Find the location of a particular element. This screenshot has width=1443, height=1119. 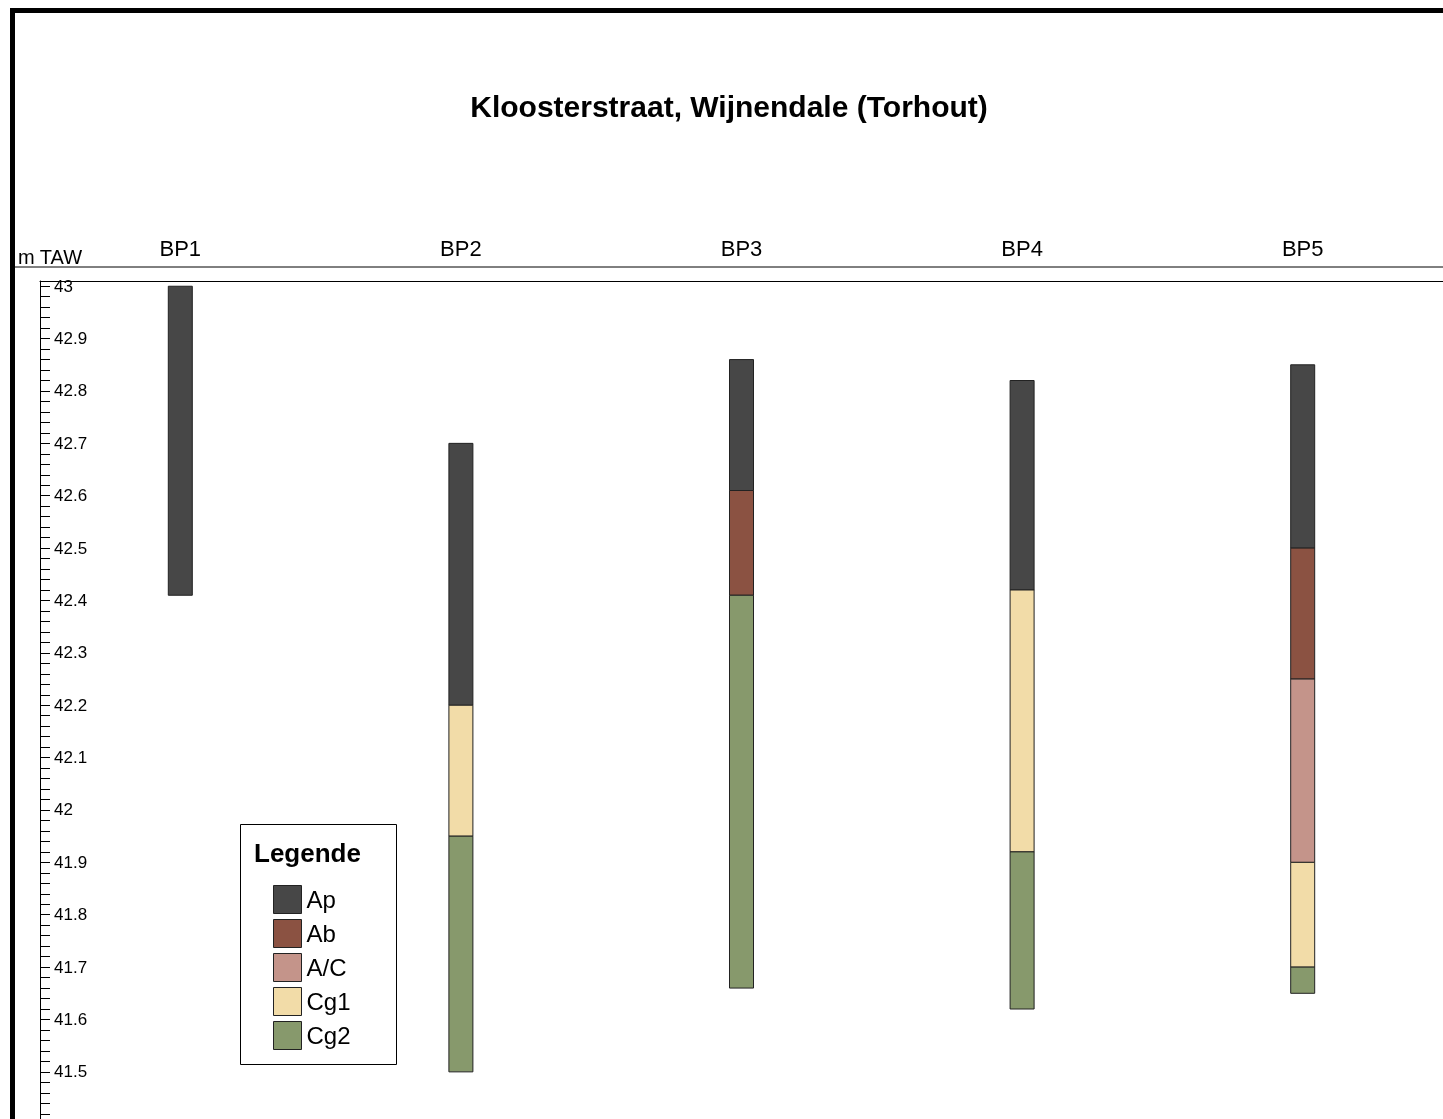

legend-label: Ap is located at coordinates (321, 899).